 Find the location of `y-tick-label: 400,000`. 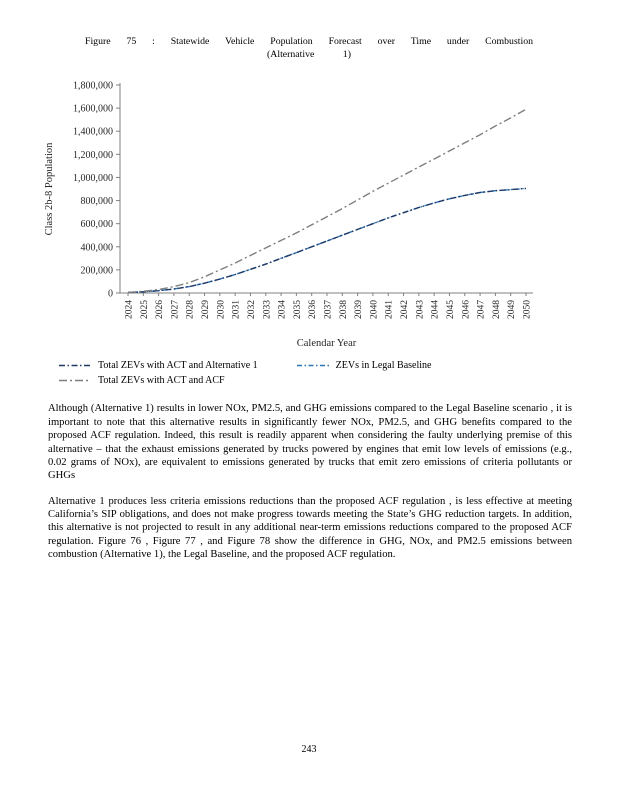

y-tick-label: 400,000 is located at coordinates (97, 248).